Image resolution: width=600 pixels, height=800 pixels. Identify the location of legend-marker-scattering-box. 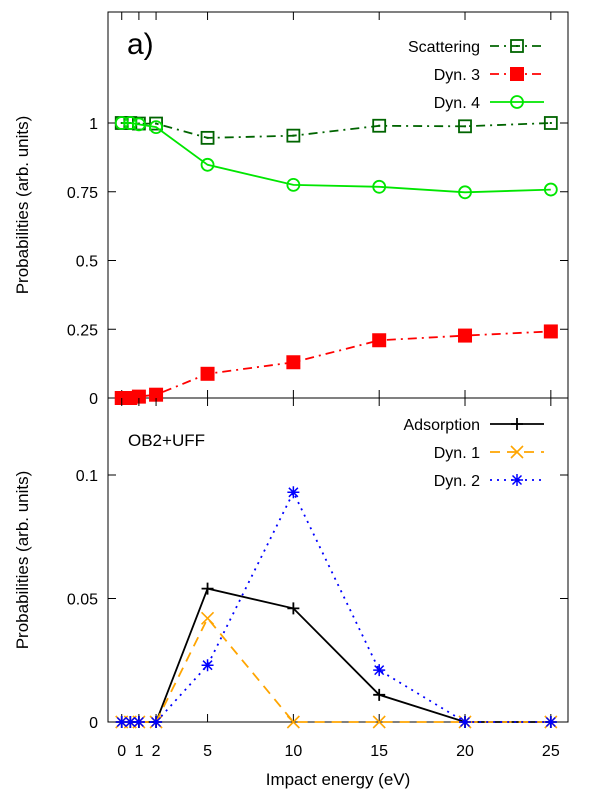
(517, 46).